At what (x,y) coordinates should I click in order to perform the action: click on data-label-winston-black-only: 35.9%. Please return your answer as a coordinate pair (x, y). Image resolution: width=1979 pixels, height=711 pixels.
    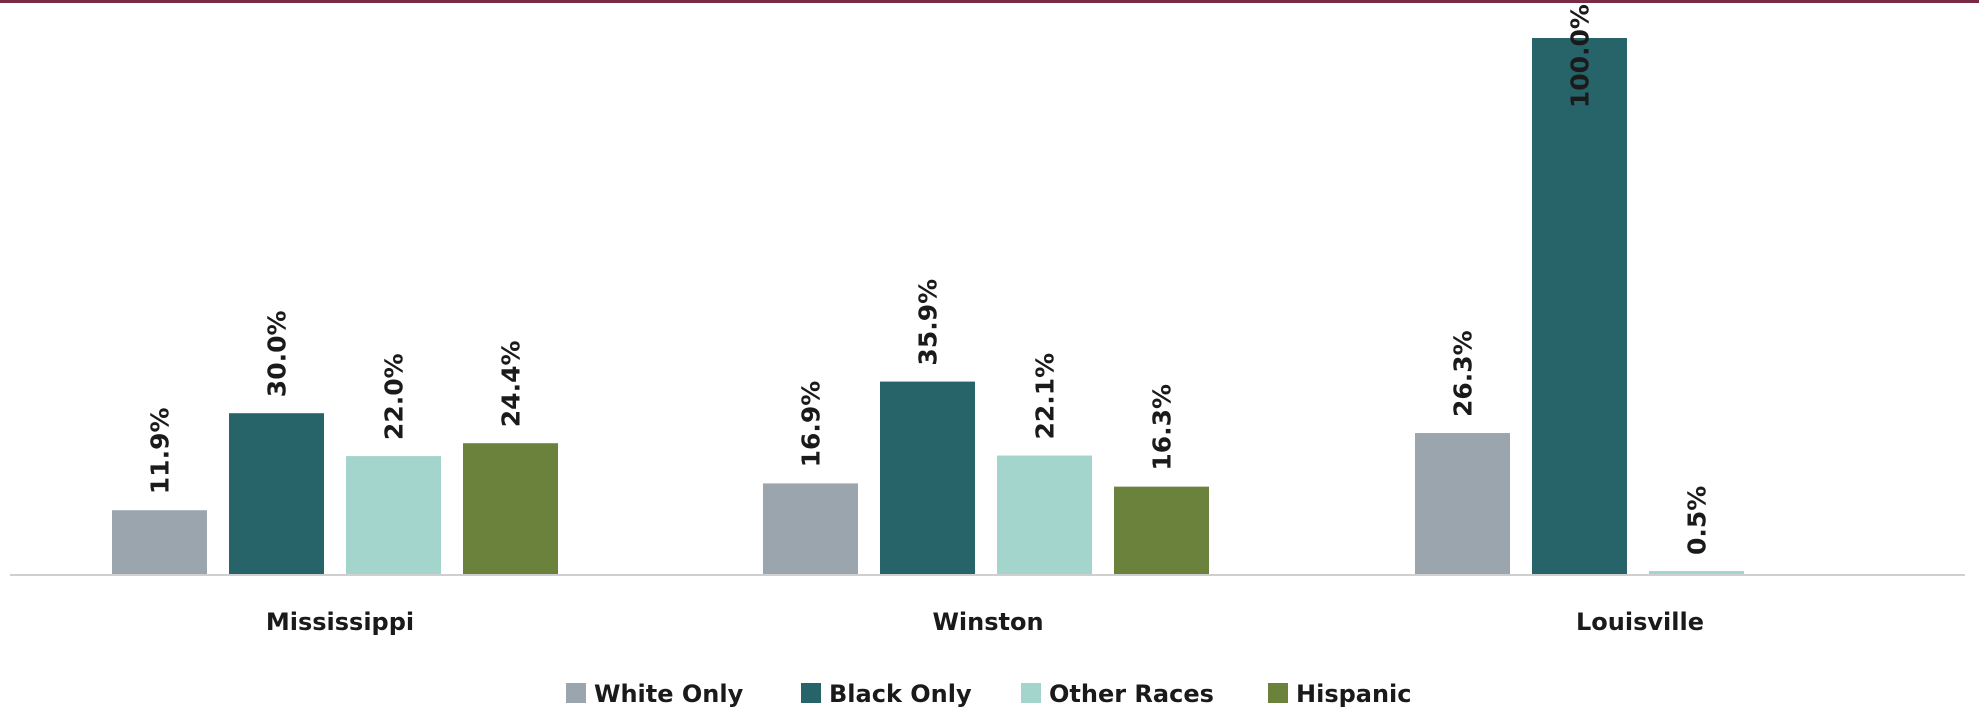
    Looking at the image, I should click on (928, 322).